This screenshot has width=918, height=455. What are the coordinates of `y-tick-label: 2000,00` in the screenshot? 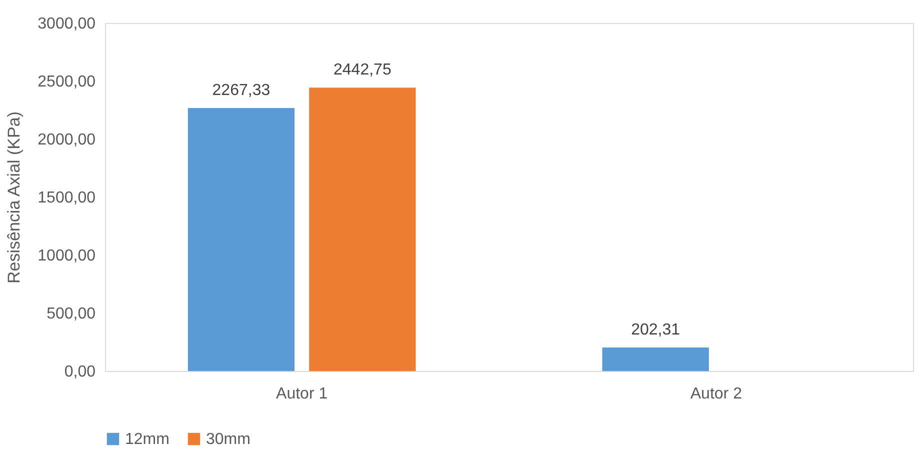 It's located at (67, 140).